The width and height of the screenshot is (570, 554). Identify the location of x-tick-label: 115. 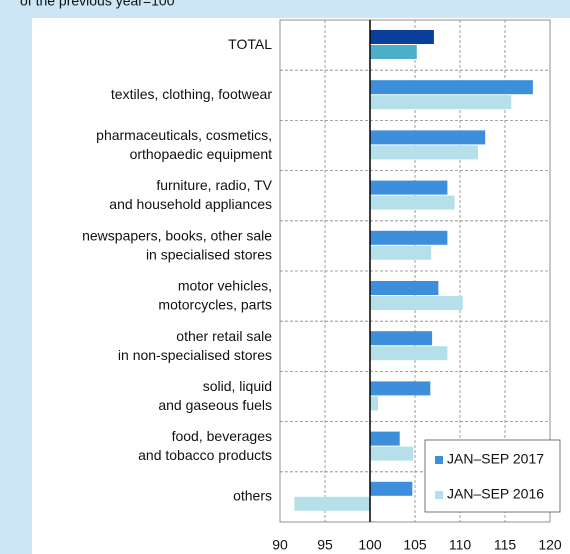
(505, 545).